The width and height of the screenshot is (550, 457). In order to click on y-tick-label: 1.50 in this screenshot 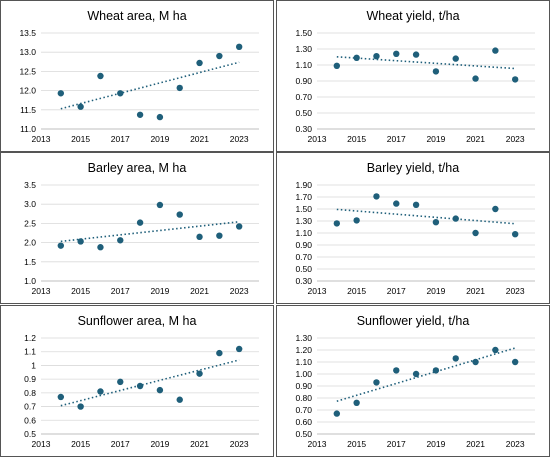, I will do `click(303, 33)`.